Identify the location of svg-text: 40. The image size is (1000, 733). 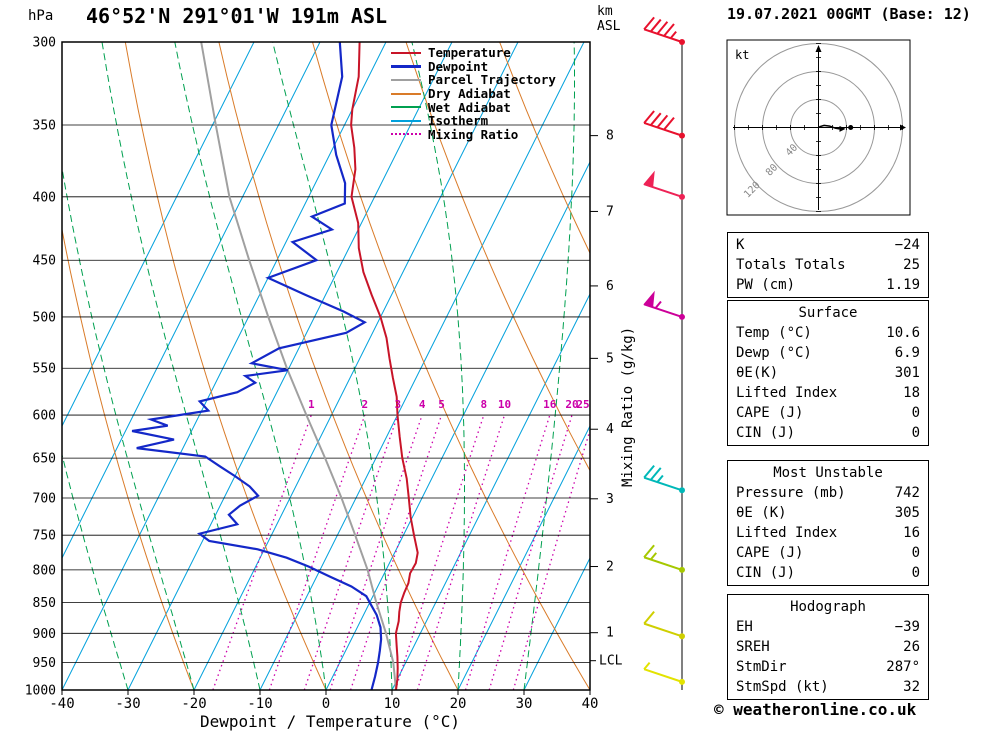
(590, 704).